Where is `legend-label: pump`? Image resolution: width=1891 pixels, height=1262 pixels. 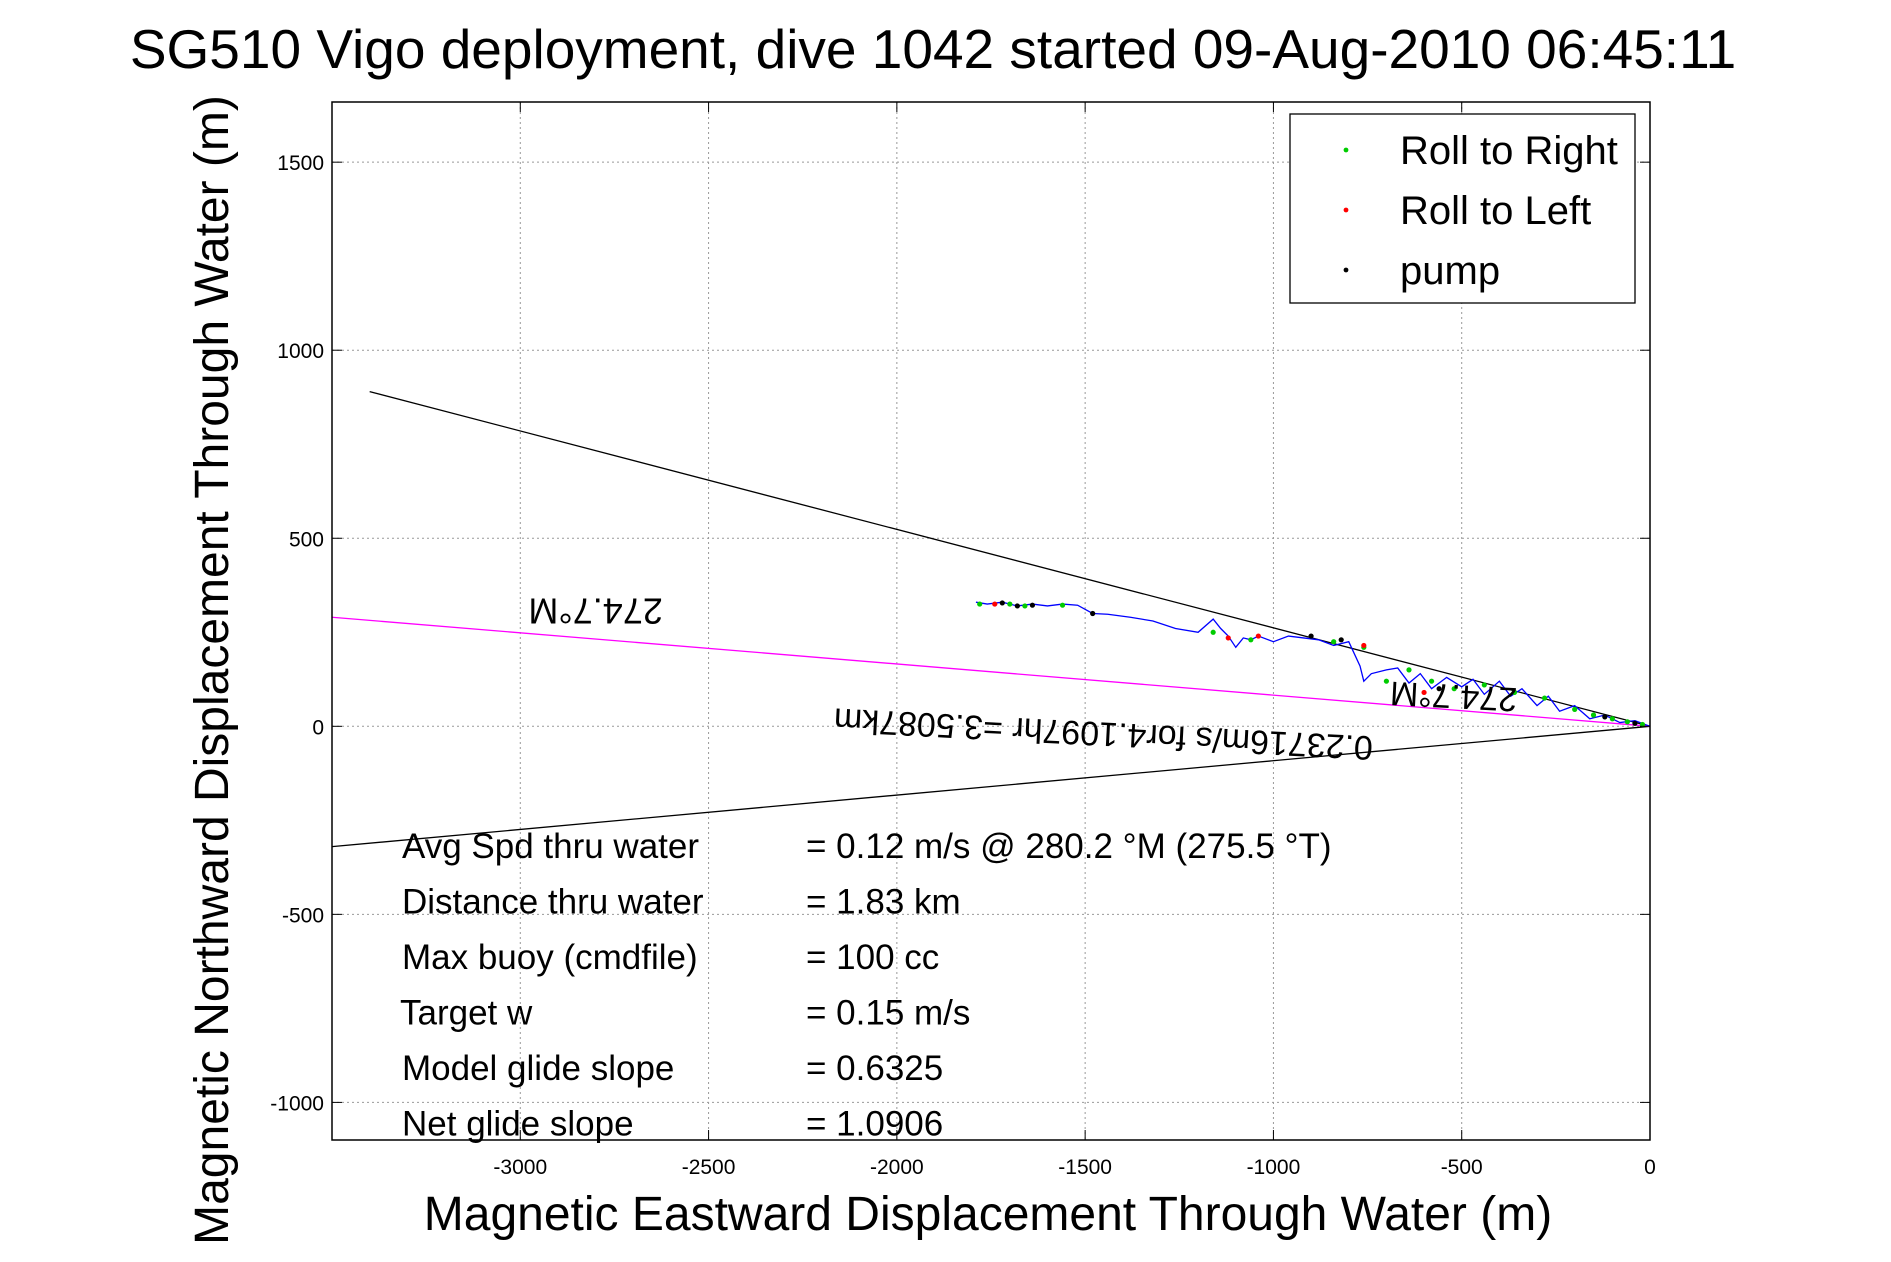 legend-label: pump is located at coordinates (1450, 271).